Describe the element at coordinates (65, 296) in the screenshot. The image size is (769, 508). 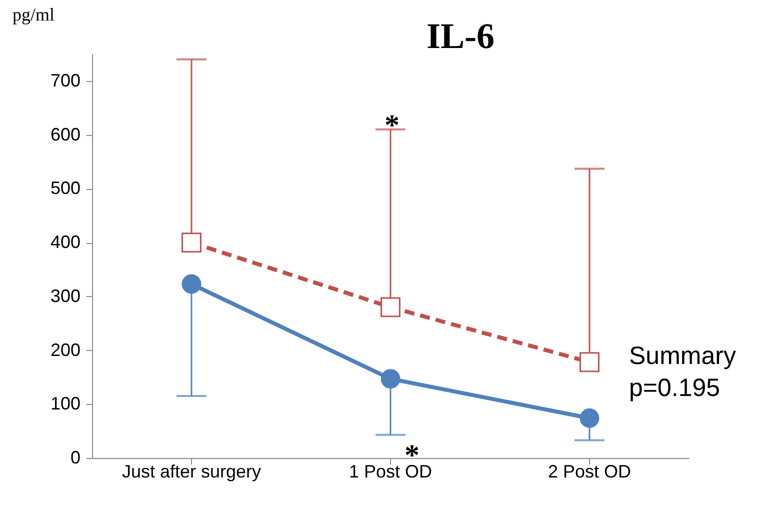
I see `y-tick-label: 300` at that location.